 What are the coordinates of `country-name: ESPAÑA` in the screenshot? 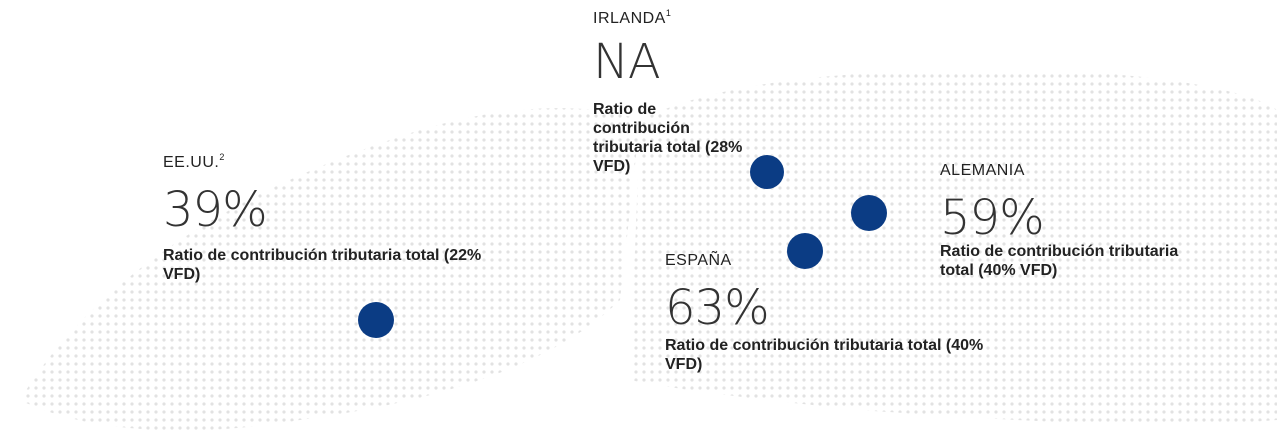 It's located at (698, 260).